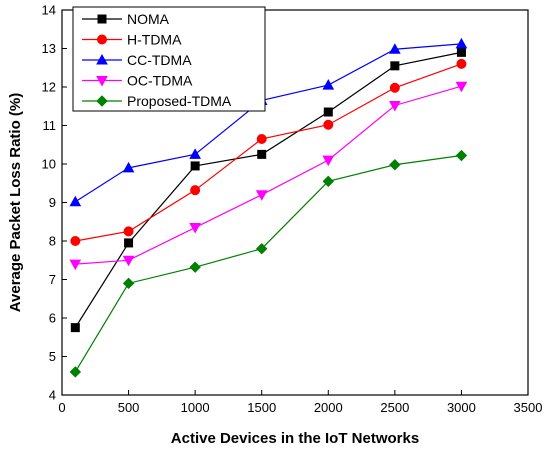 This screenshot has width=550, height=452. I want to click on x-tick-label: 2000, so click(328, 407).